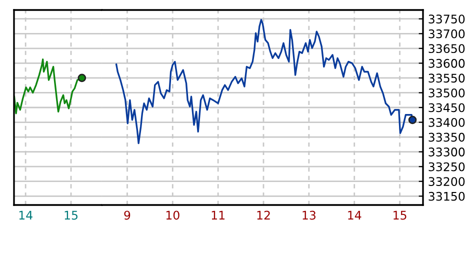 Image resolution: width=475 pixels, height=260 pixels. Describe the element at coordinates (446, 63) in the screenshot. I see `y-tick-label: 33600` at that location.